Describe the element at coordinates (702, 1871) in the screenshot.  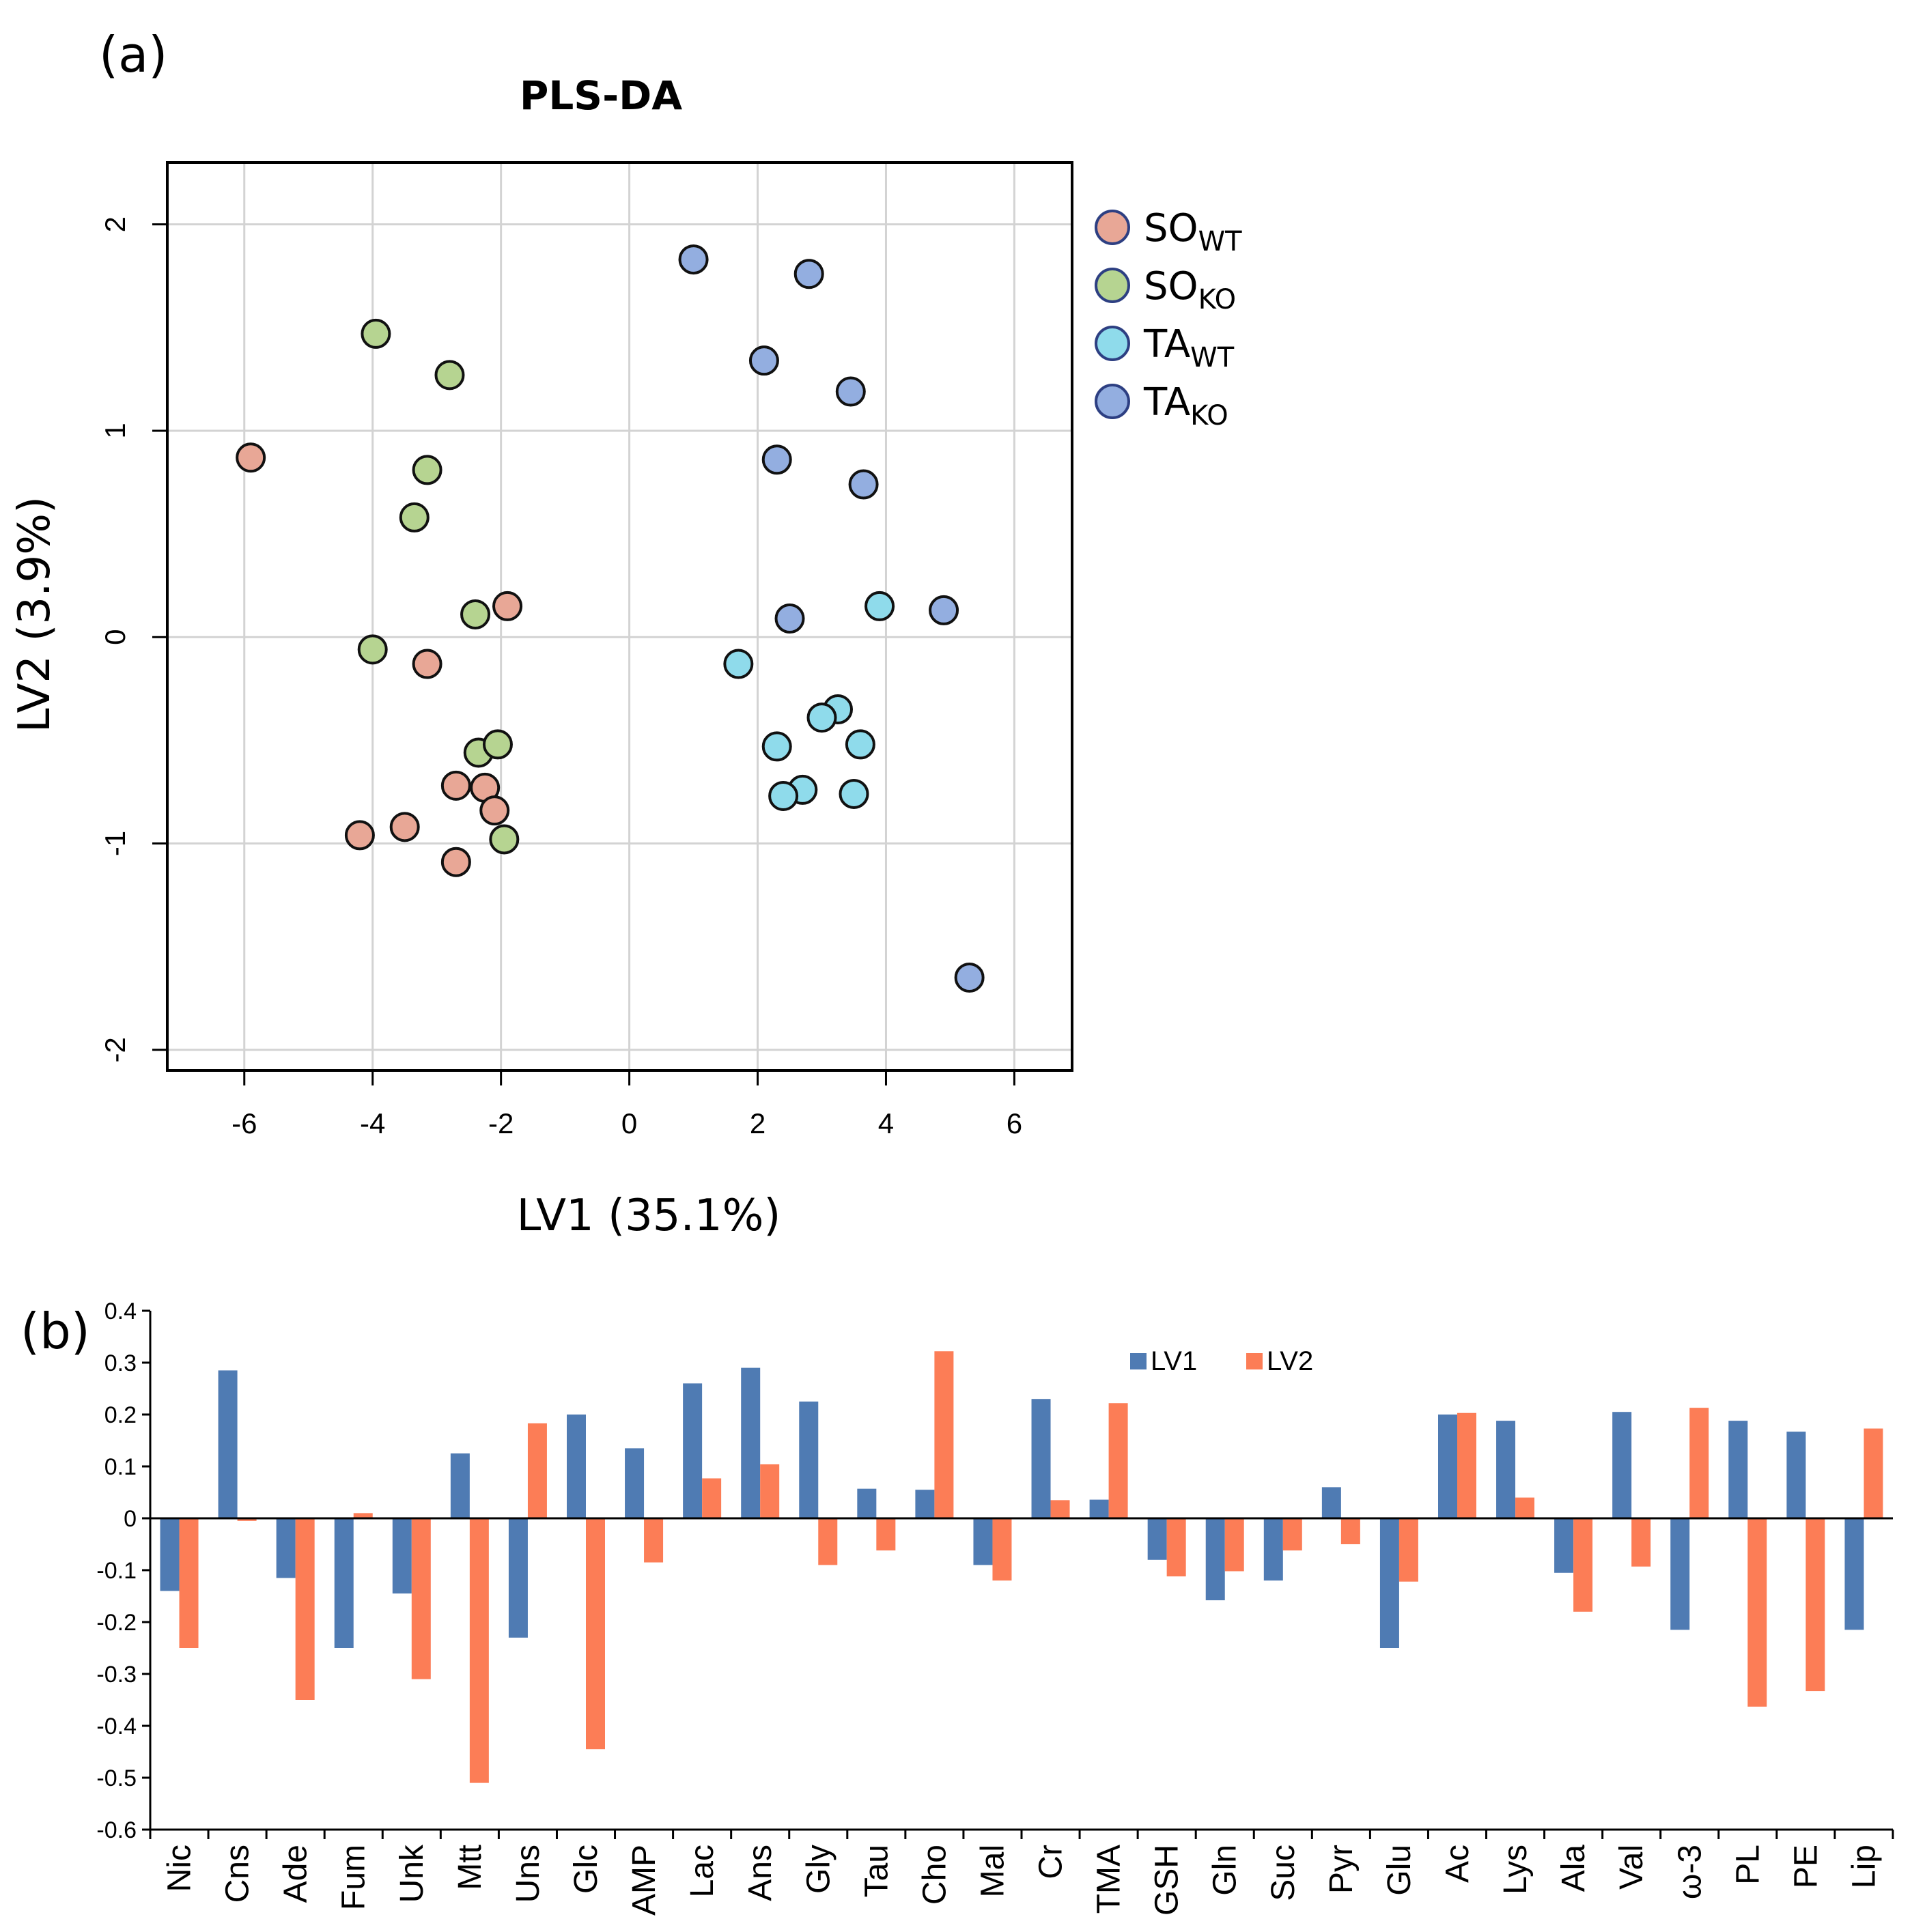
I see `category-label: Lac` at that location.